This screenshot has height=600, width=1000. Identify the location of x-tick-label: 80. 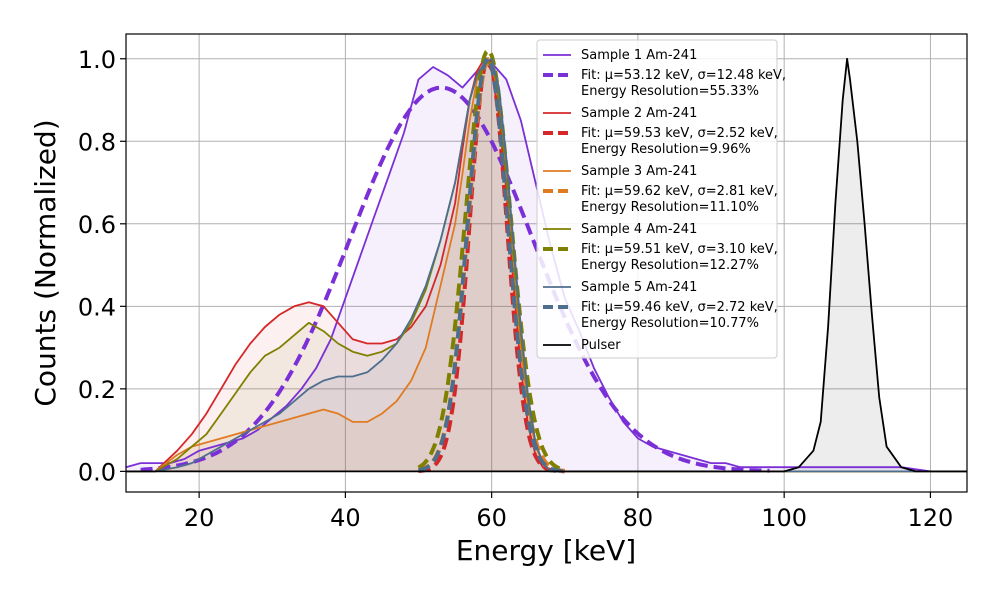
(638, 518).